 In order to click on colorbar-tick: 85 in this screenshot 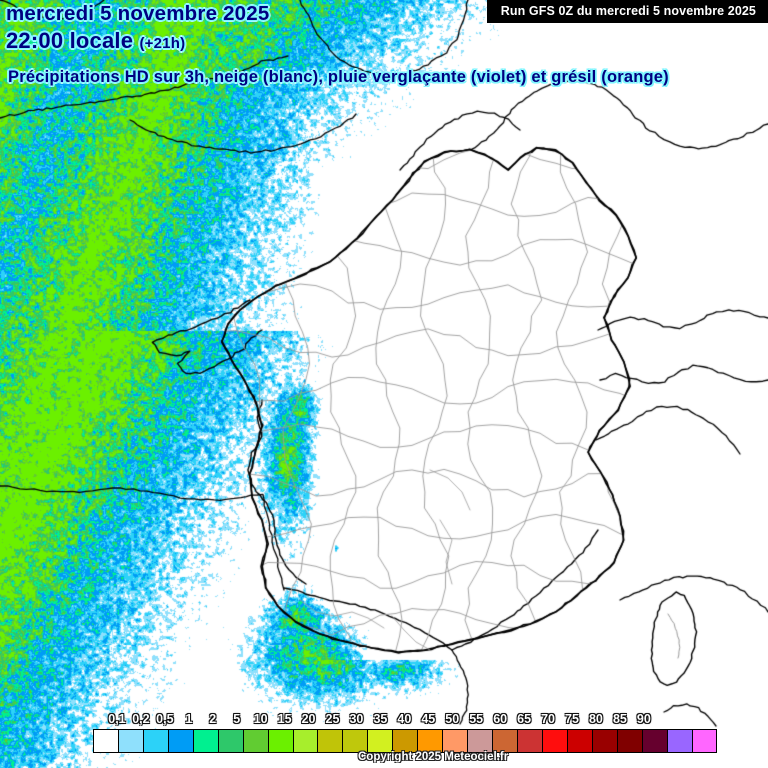, I will do `click(619, 719)`.